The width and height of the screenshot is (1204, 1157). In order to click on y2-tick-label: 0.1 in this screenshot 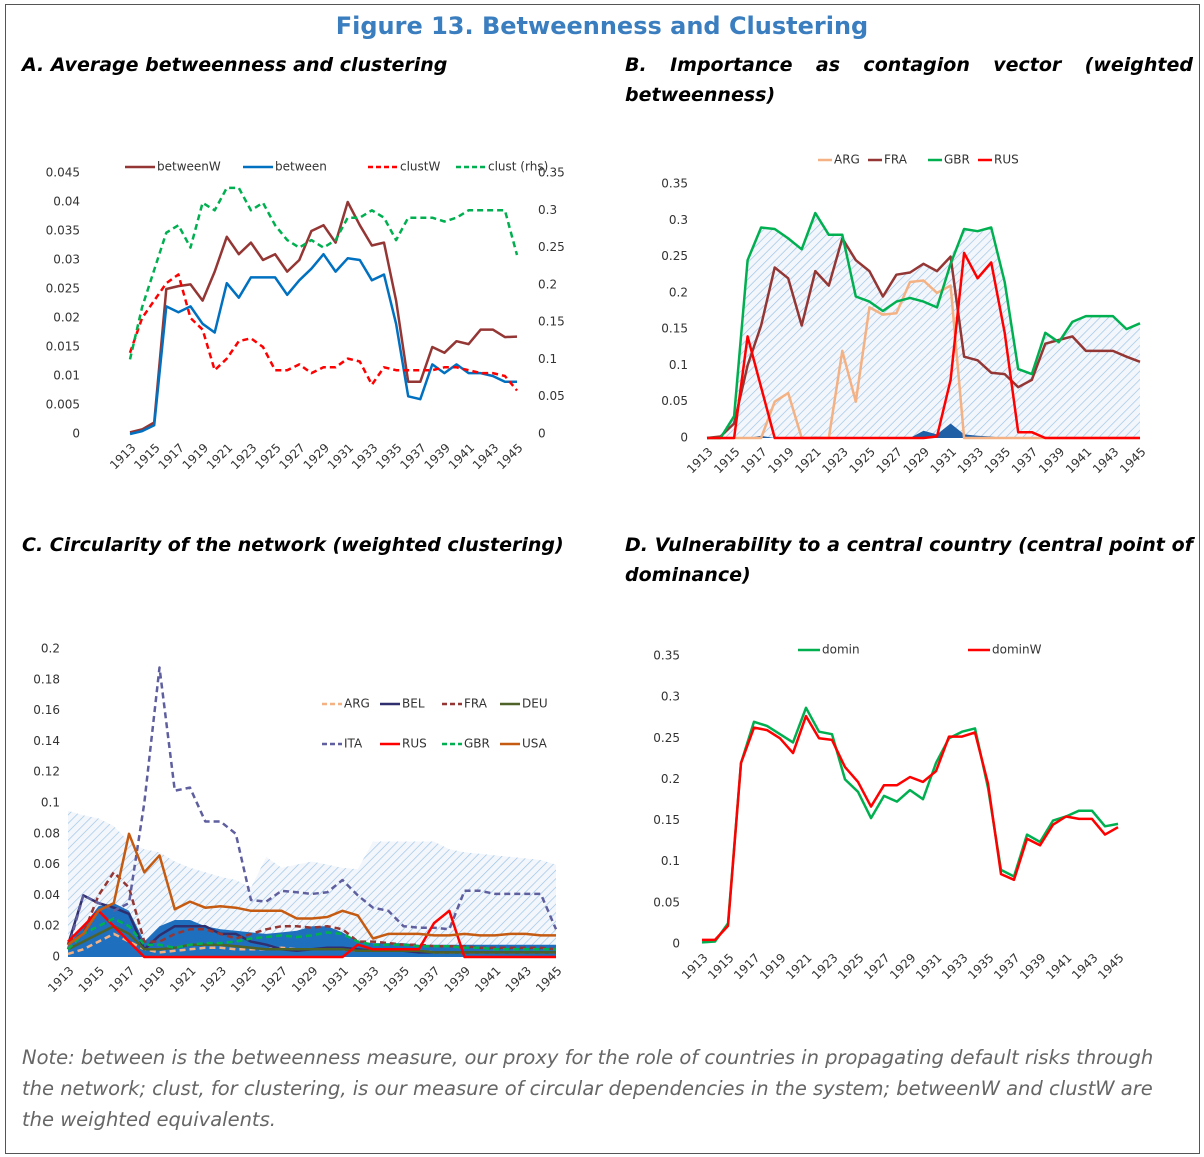, I will do `click(547, 359)`.